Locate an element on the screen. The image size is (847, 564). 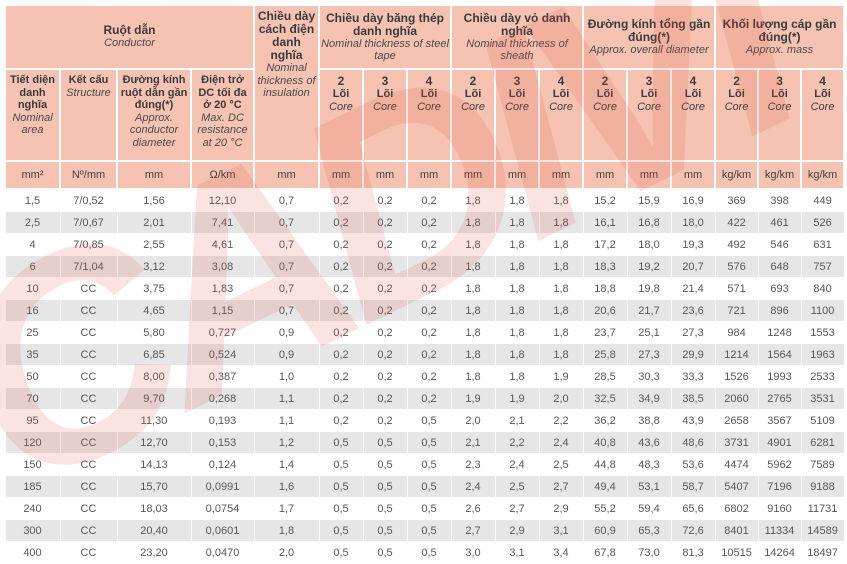
sub-dc-resistance-en: Max. DC resistance at 20 °C is located at coordinates (222, 130).